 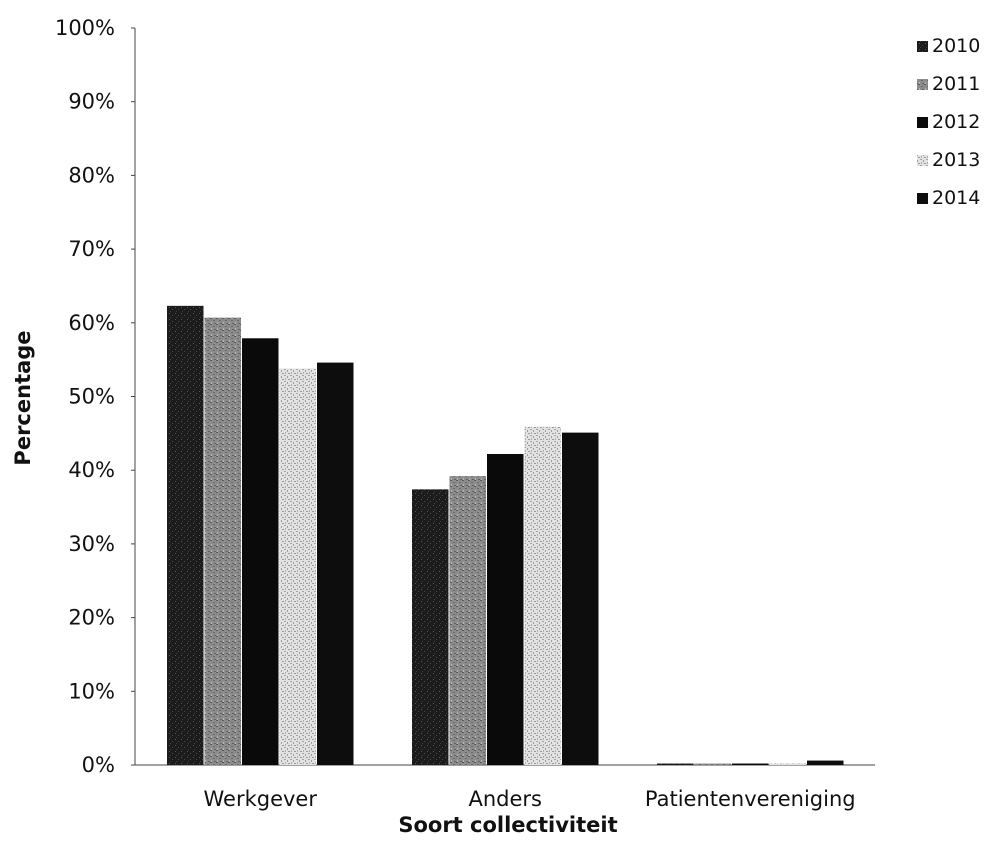 What do you see at coordinates (467, 620) in the screenshot?
I see `bar-anders-2011` at bounding box center [467, 620].